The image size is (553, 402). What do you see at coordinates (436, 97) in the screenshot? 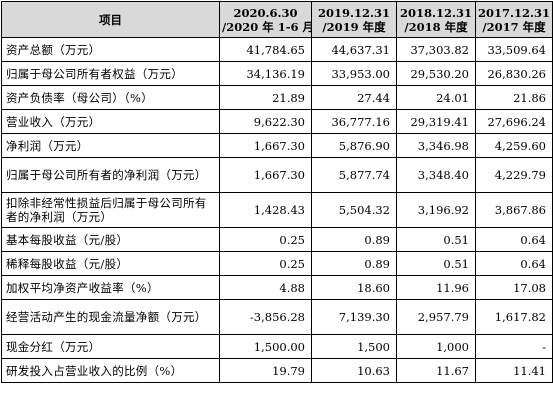
I see `cell-value: 24.01` at bounding box center [436, 97].